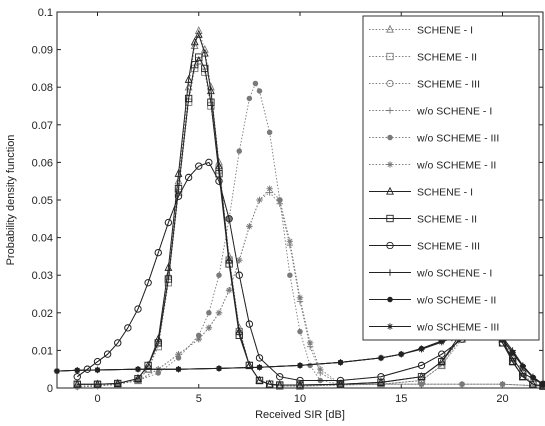 This screenshot has height=426, width=545. I want to click on y-tick-label: 0.1, so click(45, 13).